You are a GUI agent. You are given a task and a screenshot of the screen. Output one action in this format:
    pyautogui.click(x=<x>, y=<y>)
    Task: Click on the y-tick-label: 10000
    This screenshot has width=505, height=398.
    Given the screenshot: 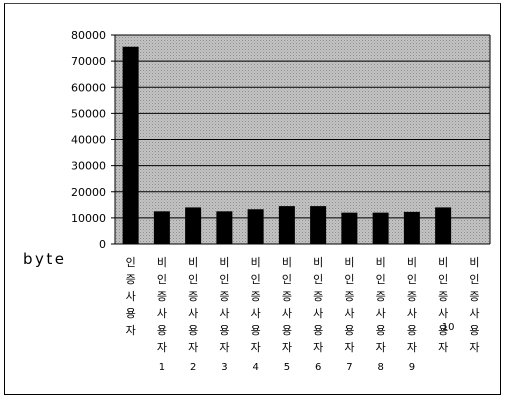 What is the action you would take?
    pyautogui.click(x=88, y=218)
    